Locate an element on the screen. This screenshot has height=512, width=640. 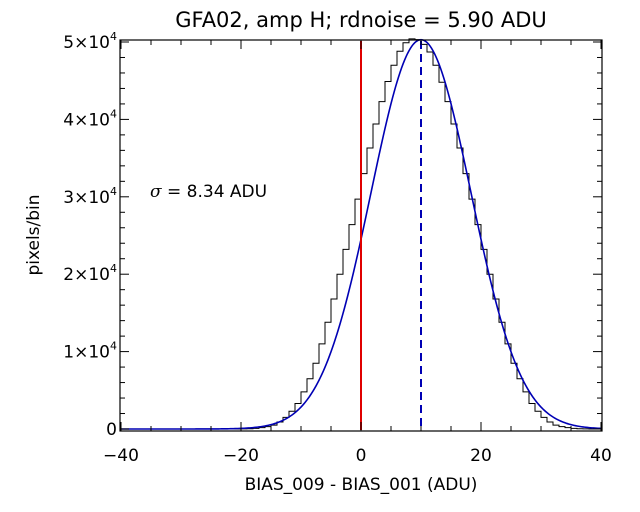
chart-title: GFA02, amp H; rdnoise = 5.90 ADU is located at coordinates (360, 20).